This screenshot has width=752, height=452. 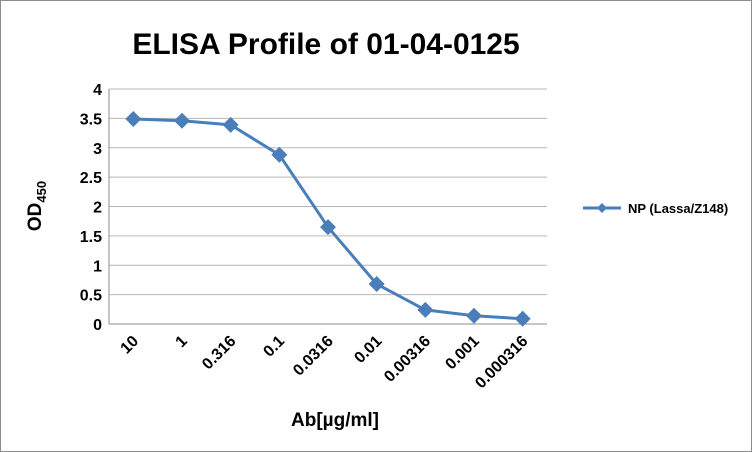 What do you see at coordinates (91, 178) in the screenshot?
I see `y-tick-label: 2.5` at bounding box center [91, 178].